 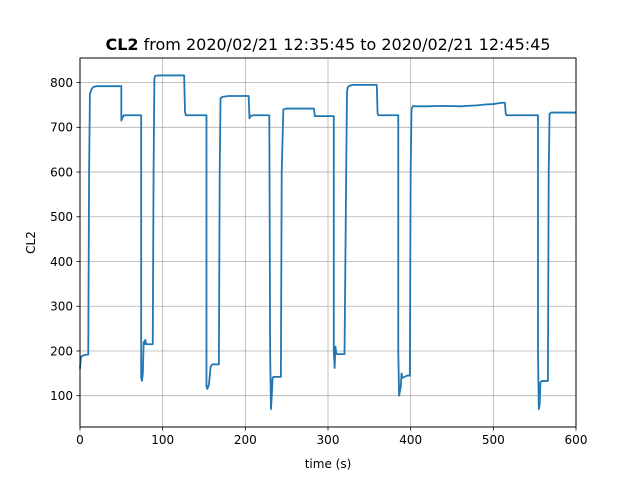 What do you see at coordinates (80, 440) in the screenshot?
I see `x-tick-label: 0` at bounding box center [80, 440].